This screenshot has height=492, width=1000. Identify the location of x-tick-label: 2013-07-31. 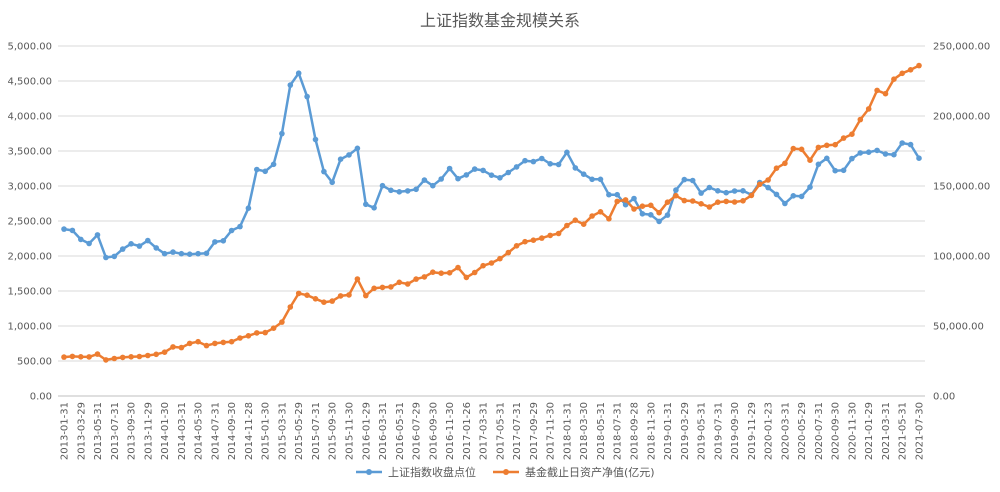
(115, 431).